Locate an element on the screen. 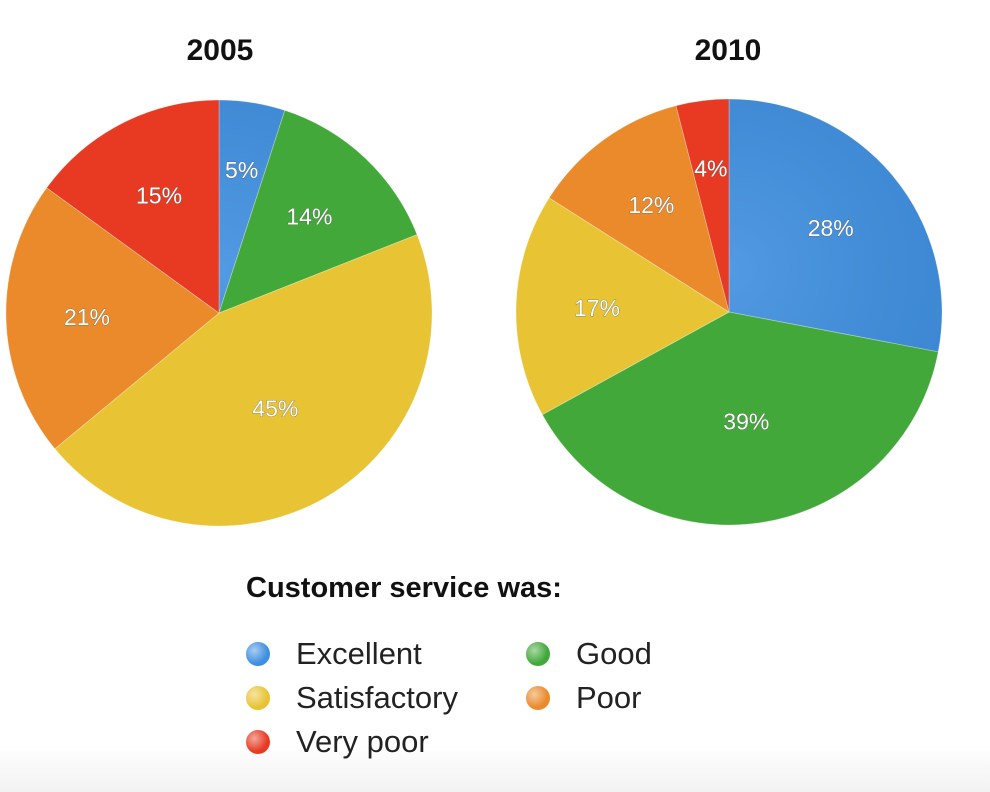  slice-label-2005-satisfactory: 45% is located at coordinates (275, 408).